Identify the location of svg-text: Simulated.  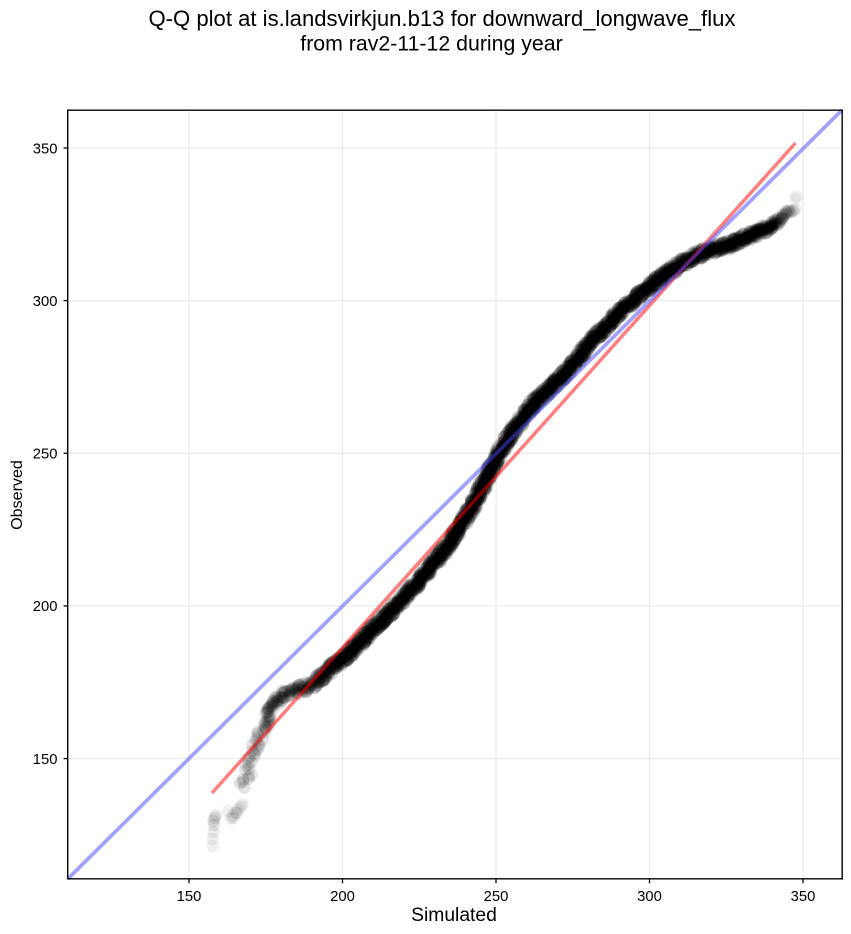
(454, 915).